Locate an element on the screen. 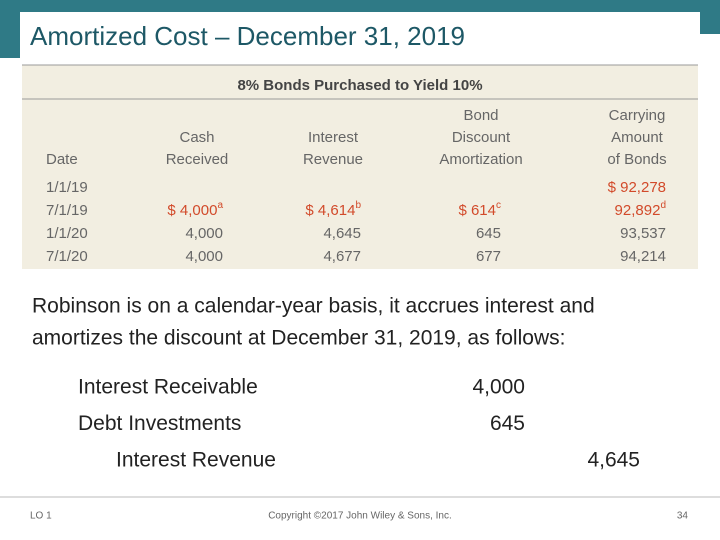  value-cell: $ 4,614b is located at coordinates (333, 209).